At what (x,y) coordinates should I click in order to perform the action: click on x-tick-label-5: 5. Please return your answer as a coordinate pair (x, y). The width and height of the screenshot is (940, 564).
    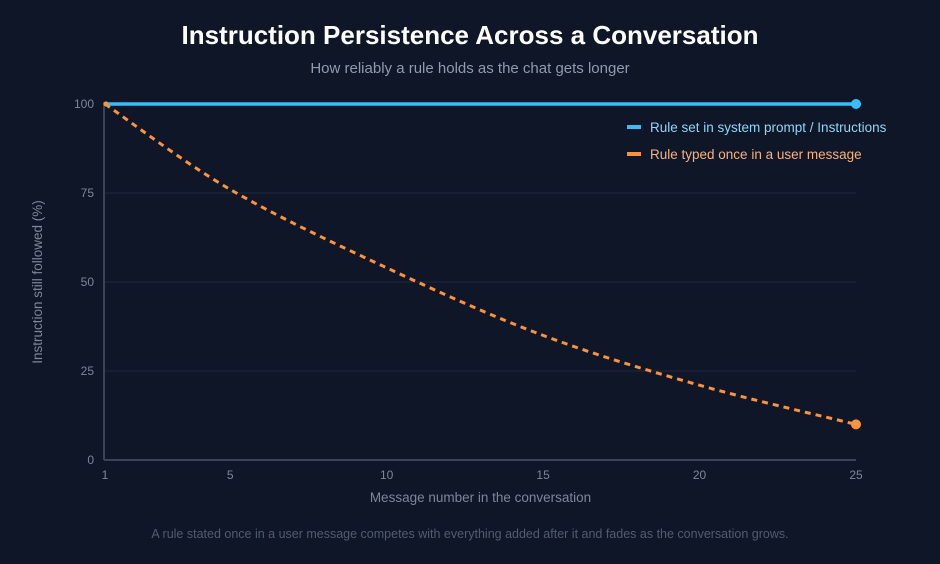
    Looking at the image, I should click on (230, 475).